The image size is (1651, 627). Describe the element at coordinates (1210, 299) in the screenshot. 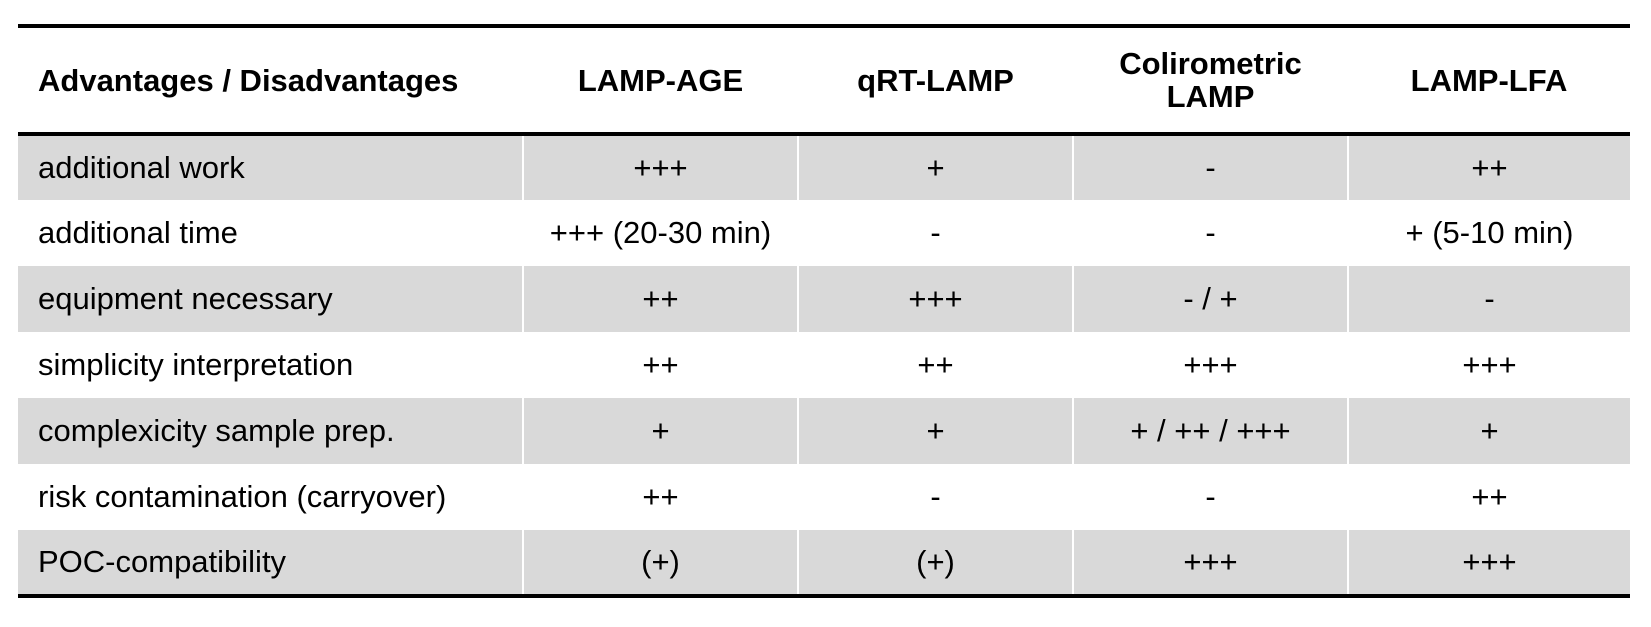

I see `table-cell: - / +` at that location.